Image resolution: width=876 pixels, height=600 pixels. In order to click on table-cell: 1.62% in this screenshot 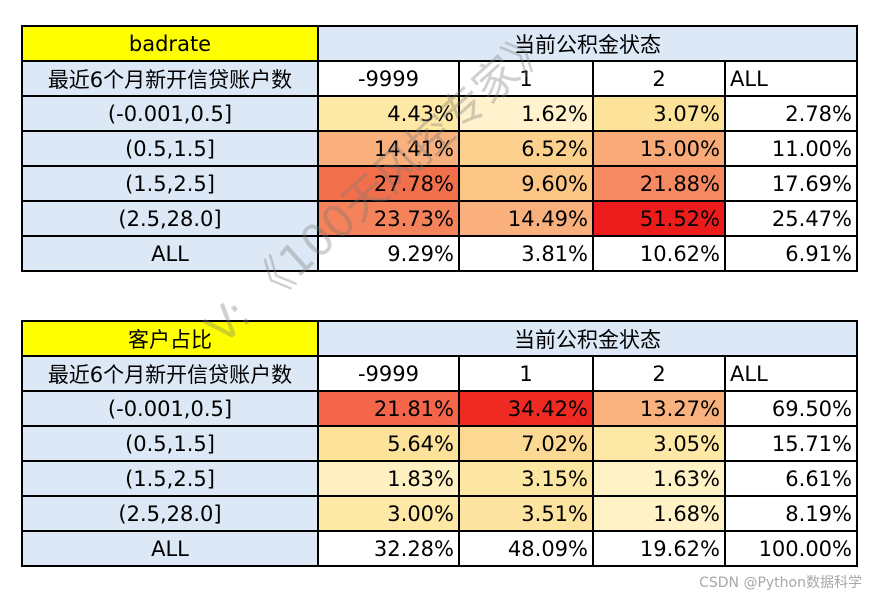, I will do `click(526, 113)`.